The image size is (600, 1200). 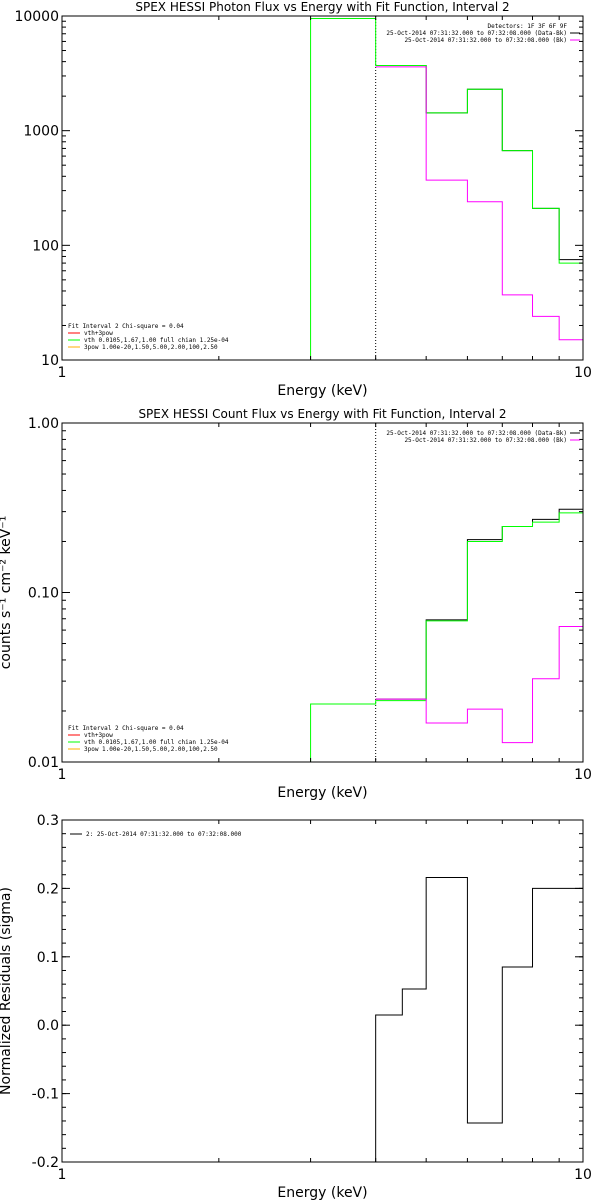 What do you see at coordinates (45, 1095) in the screenshot?
I see `y-tick-label: -0.1` at bounding box center [45, 1095].